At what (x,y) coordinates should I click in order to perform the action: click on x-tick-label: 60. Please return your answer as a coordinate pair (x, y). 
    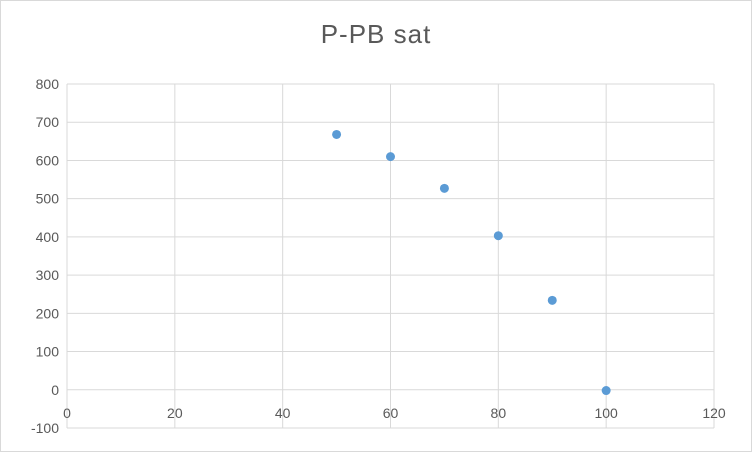
    Looking at the image, I should click on (391, 413).